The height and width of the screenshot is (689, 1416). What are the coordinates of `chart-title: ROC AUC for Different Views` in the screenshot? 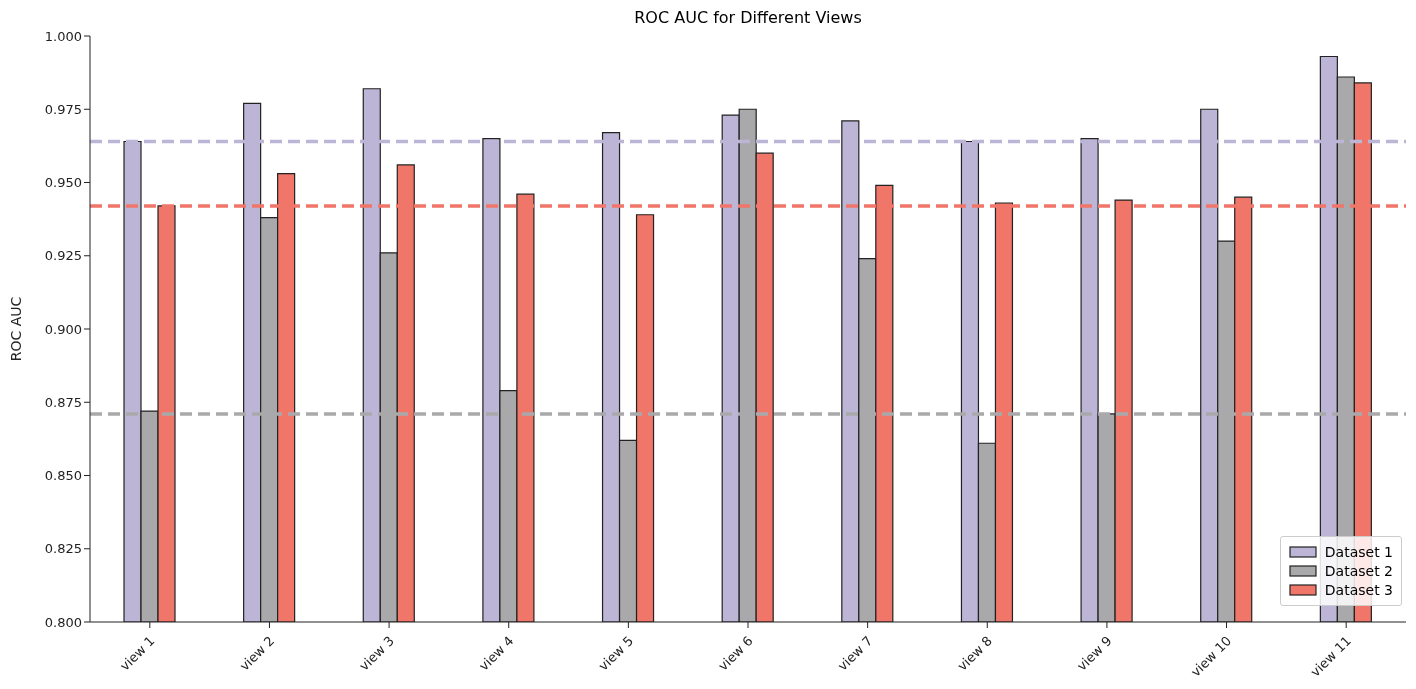 It's located at (748, 17).